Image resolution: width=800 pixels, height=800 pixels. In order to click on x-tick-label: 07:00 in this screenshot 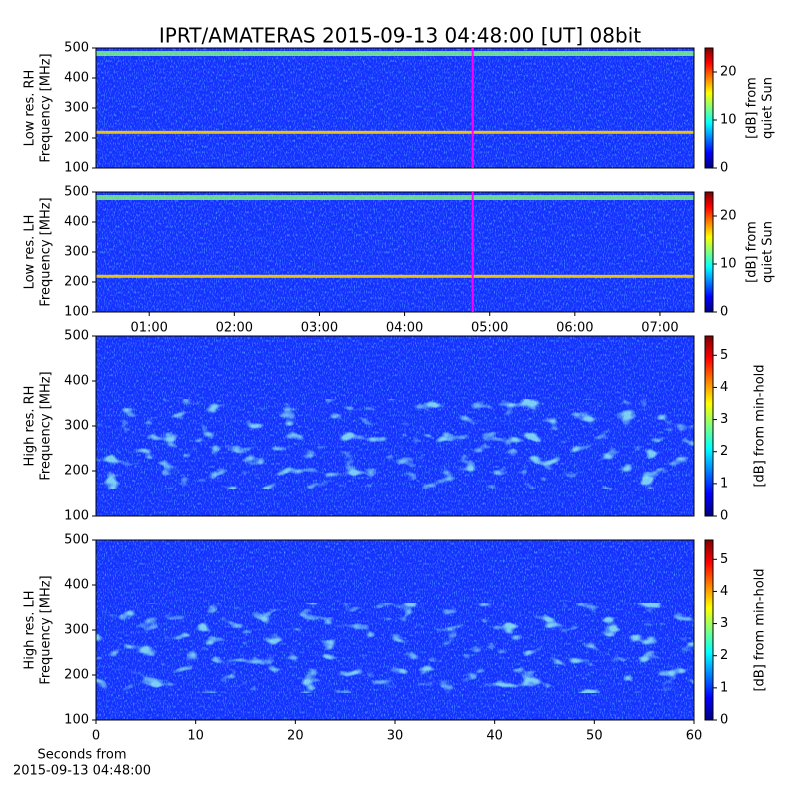, I will do `click(659, 328)`.